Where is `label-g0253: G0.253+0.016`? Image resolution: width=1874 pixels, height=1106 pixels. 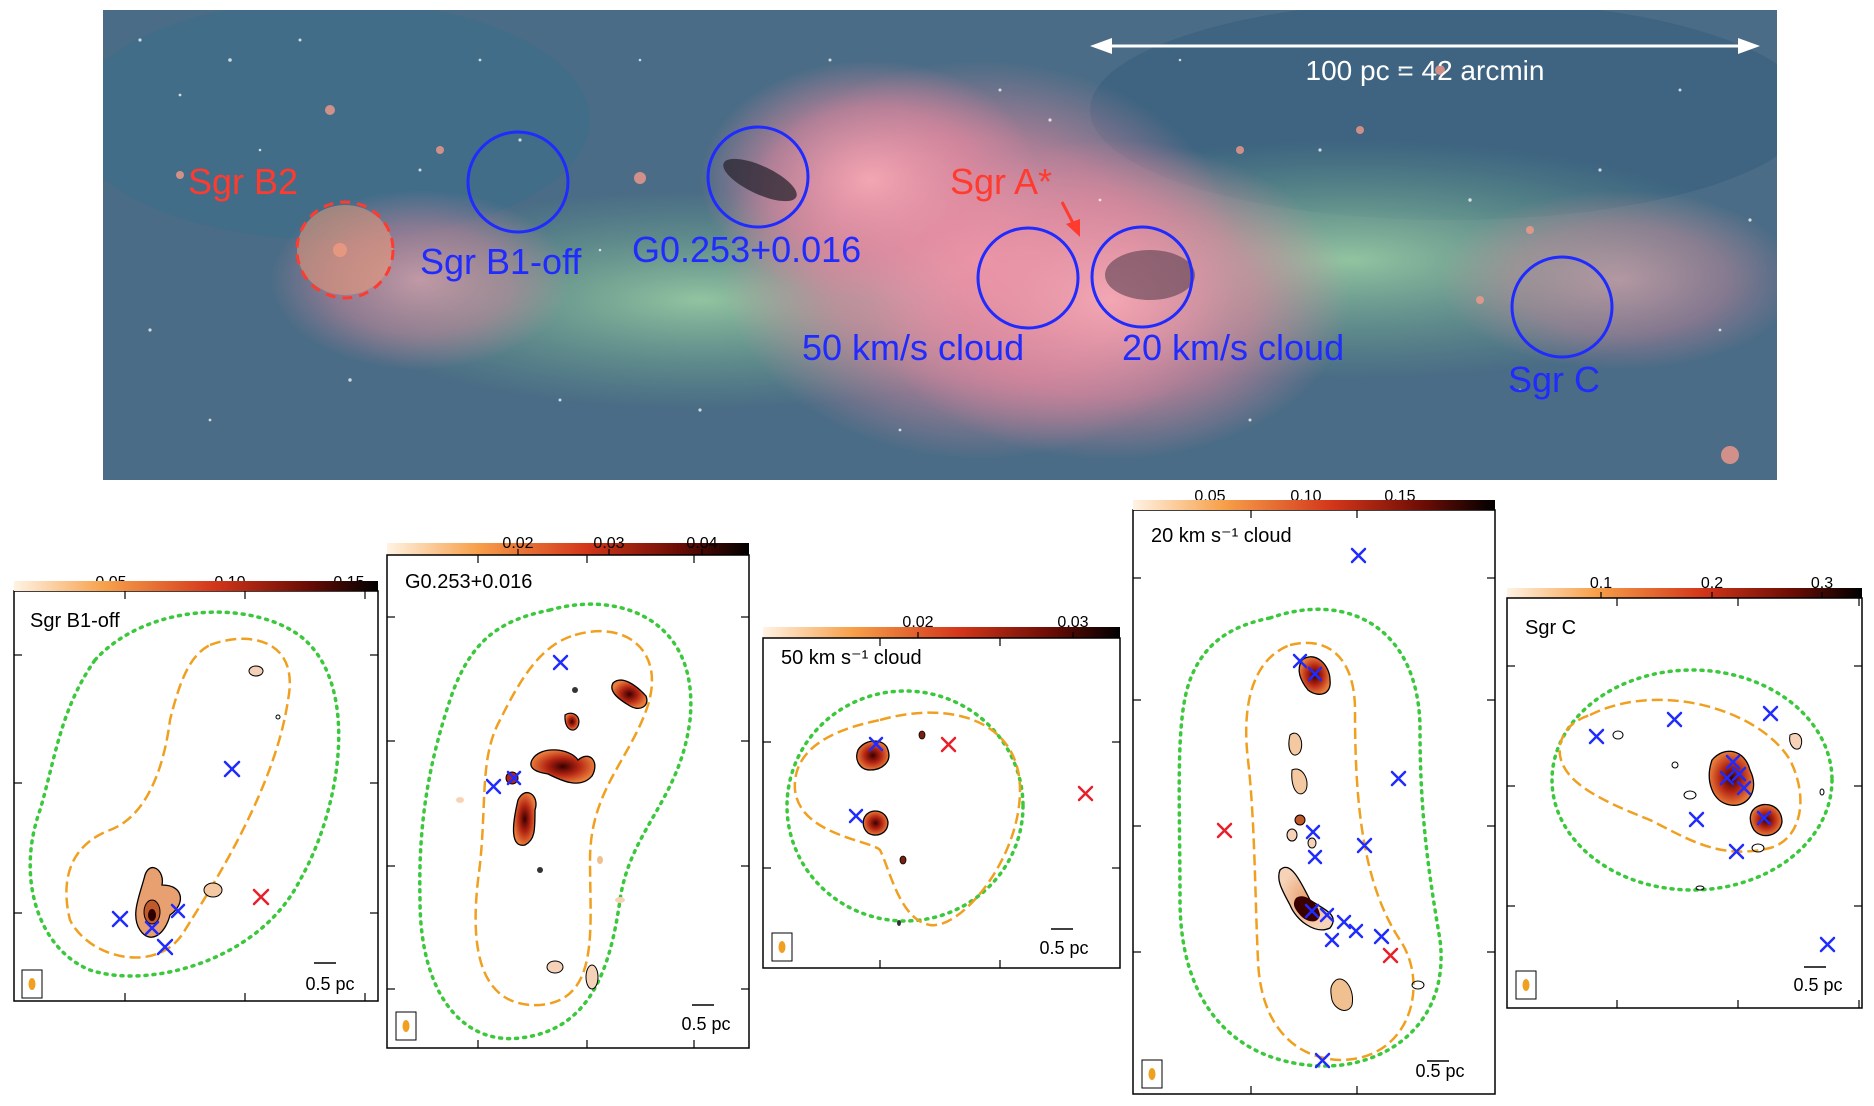 label-g0253: G0.253+0.016 is located at coordinates (746, 249).